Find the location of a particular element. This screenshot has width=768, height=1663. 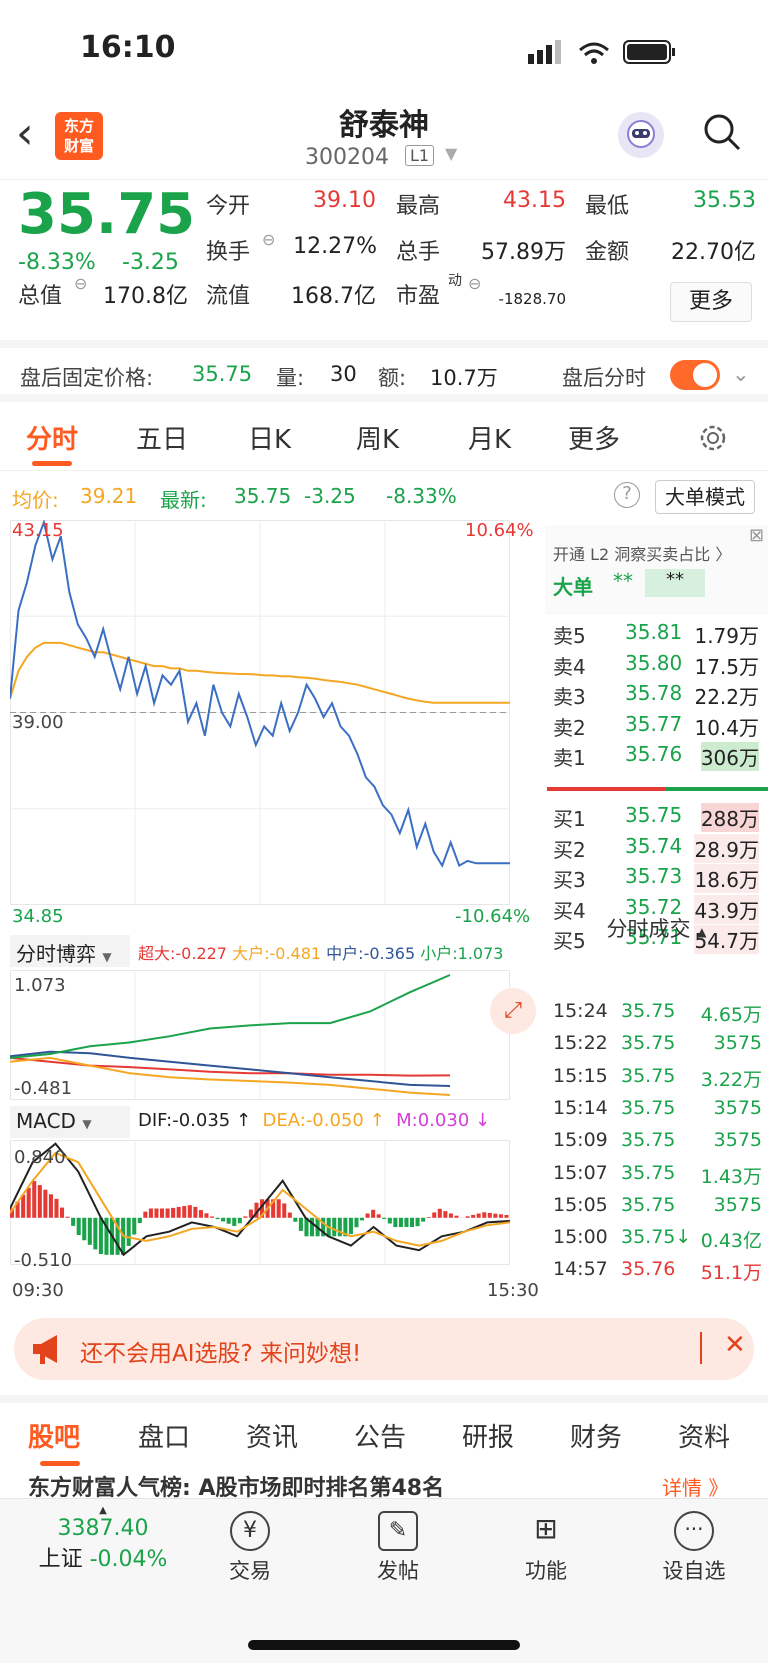

flow-chart is located at coordinates (275, 1055).